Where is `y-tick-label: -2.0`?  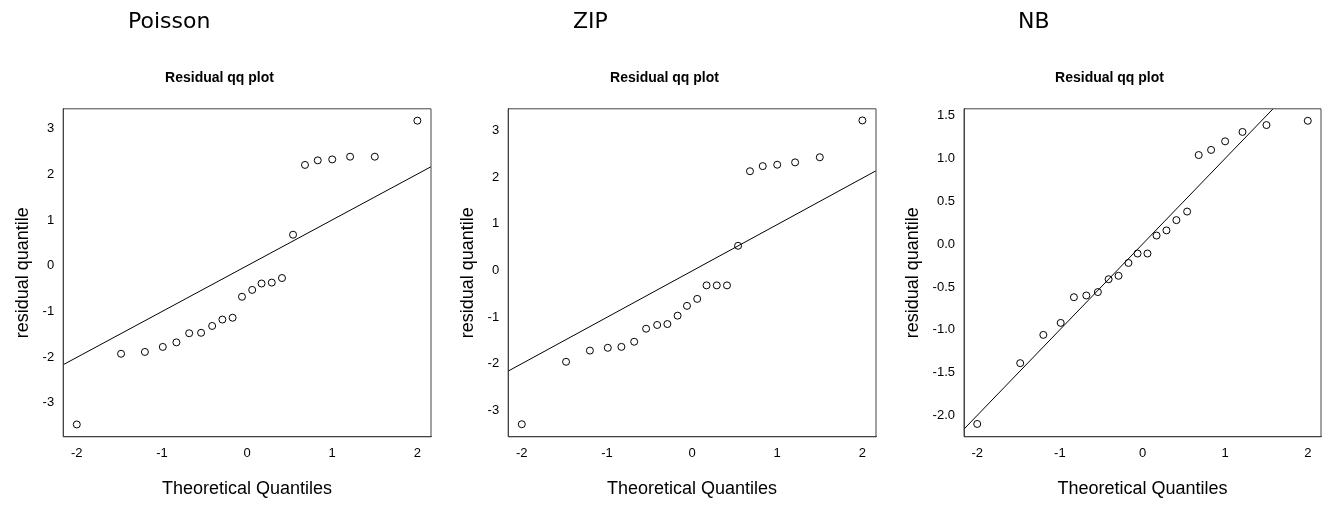 y-tick-label: -2.0 is located at coordinates (943, 414).